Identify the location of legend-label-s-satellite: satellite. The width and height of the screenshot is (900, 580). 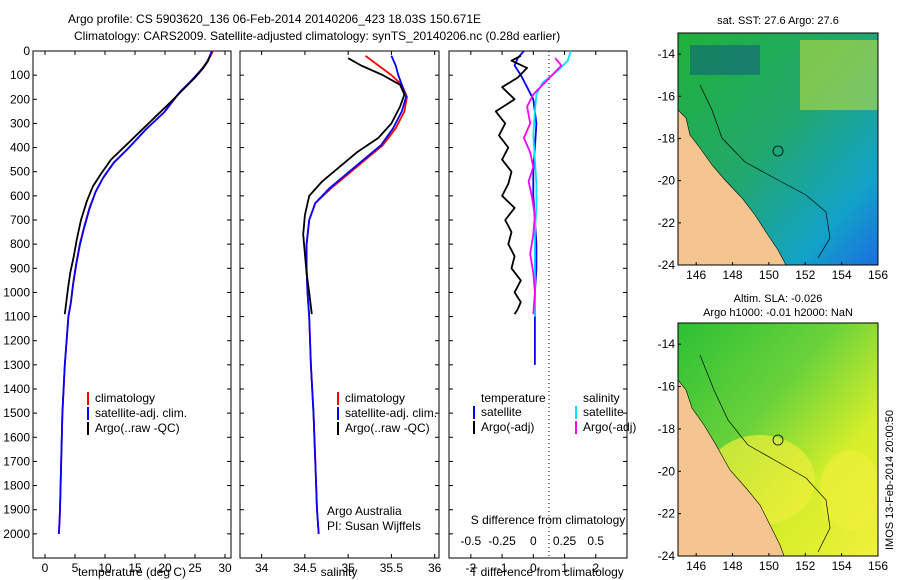
(603, 412).